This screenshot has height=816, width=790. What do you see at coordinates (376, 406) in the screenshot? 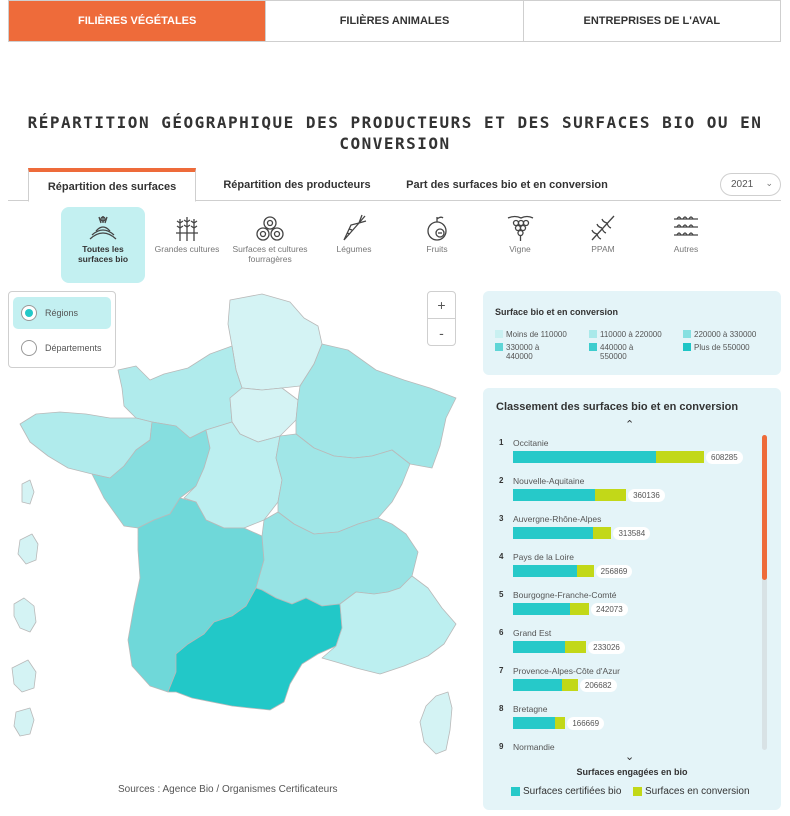
I see `region-grand-est` at bounding box center [376, 406].